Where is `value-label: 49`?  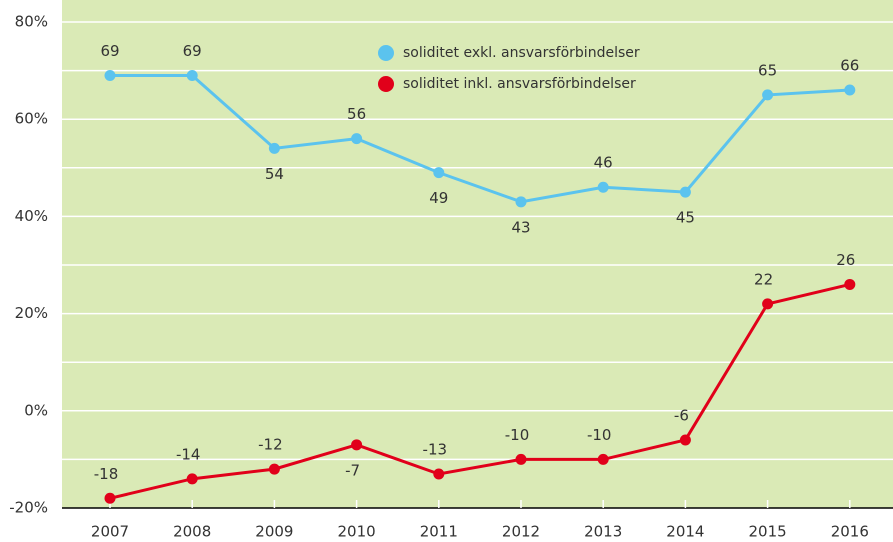 value-label: 49 is located at coordinates (438, 198).